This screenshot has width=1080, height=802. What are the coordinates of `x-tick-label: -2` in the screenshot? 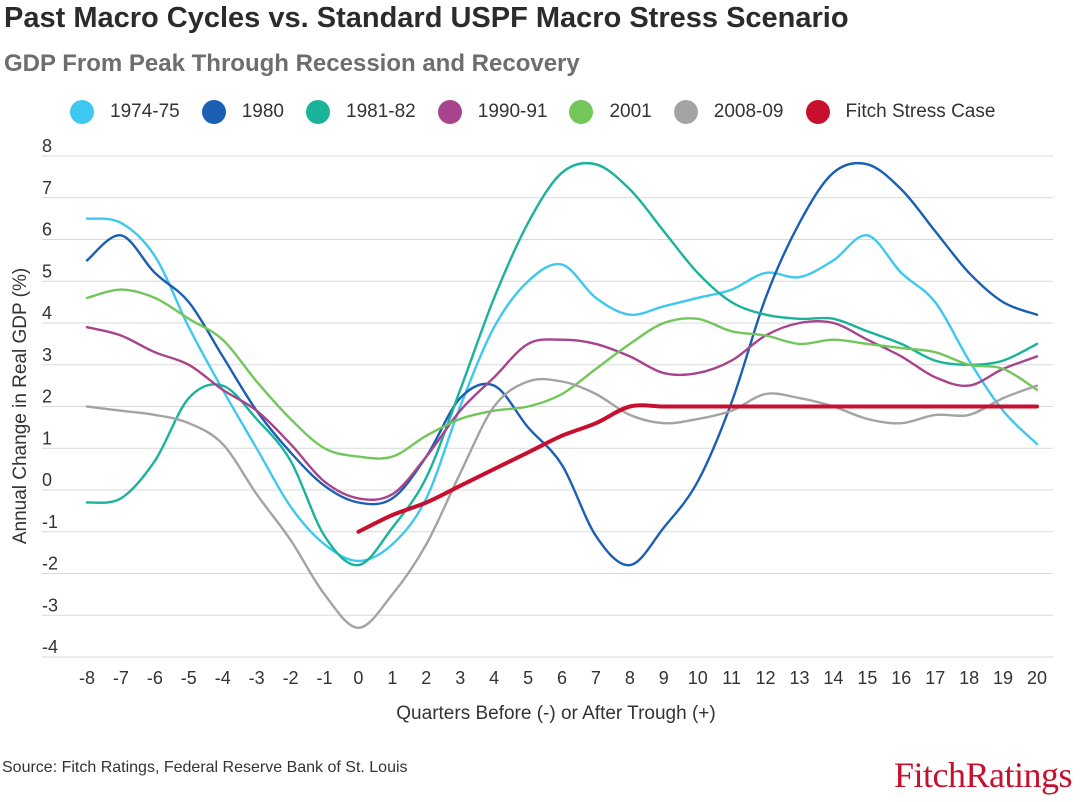 It's located at (291, 678).